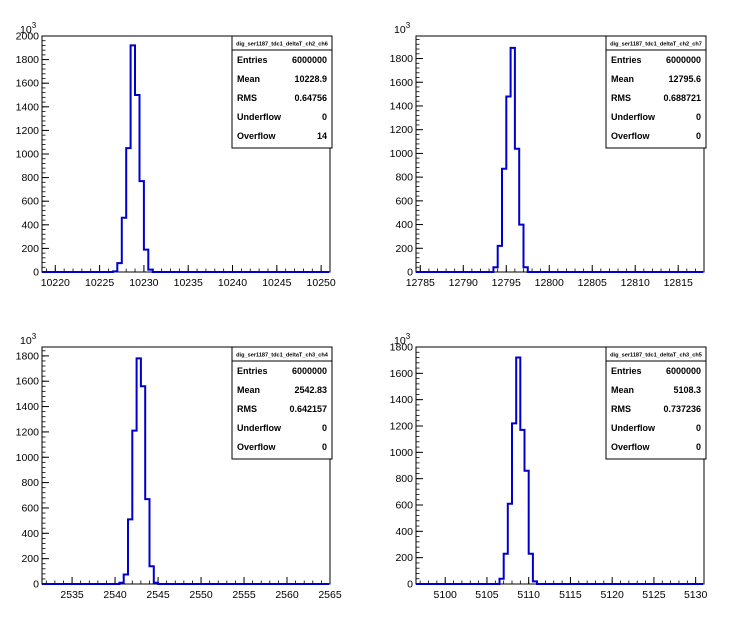  Describe the element at coordinates (656, 356) in the screenshot. I see `stats-box-title: dig_ser1187_tdc1_deltaT_ch3_ch5` at that location.